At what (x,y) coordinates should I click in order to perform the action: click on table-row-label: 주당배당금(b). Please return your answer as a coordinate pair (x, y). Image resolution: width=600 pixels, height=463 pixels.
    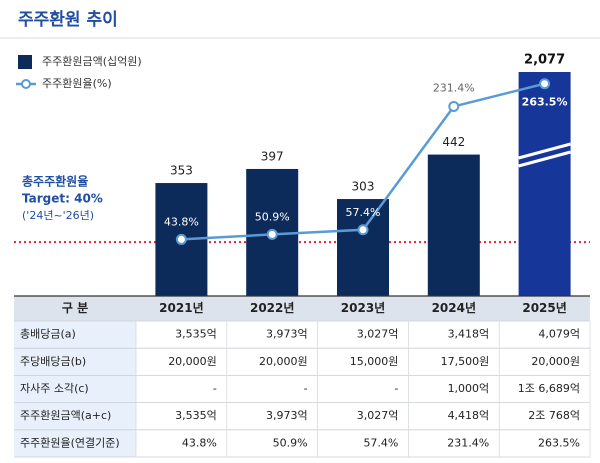
    Looking at the image, I should click on (53, 361).